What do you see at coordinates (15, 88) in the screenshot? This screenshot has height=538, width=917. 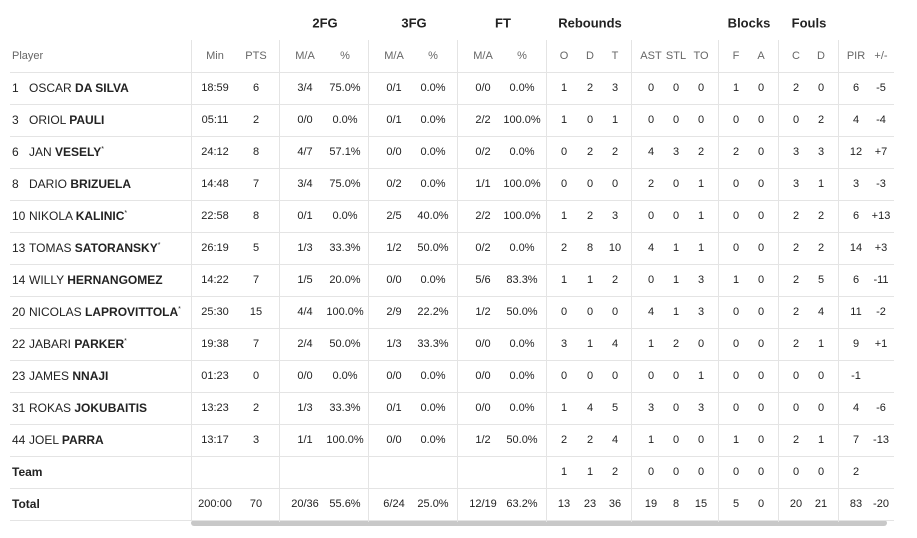 I see `player-number: 1` at bounding box center [15, 88].